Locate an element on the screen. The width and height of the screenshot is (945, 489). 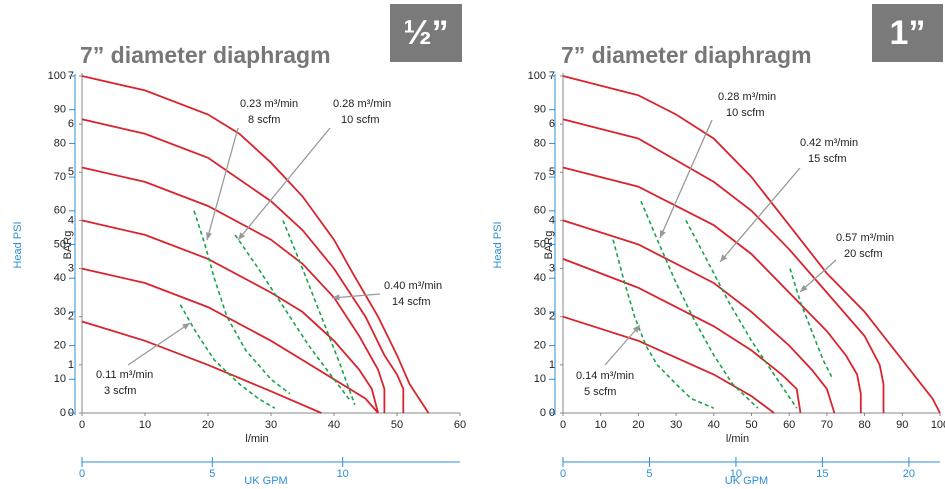
annotation: 0.23 m³/min is located at coordinates (269, 104).